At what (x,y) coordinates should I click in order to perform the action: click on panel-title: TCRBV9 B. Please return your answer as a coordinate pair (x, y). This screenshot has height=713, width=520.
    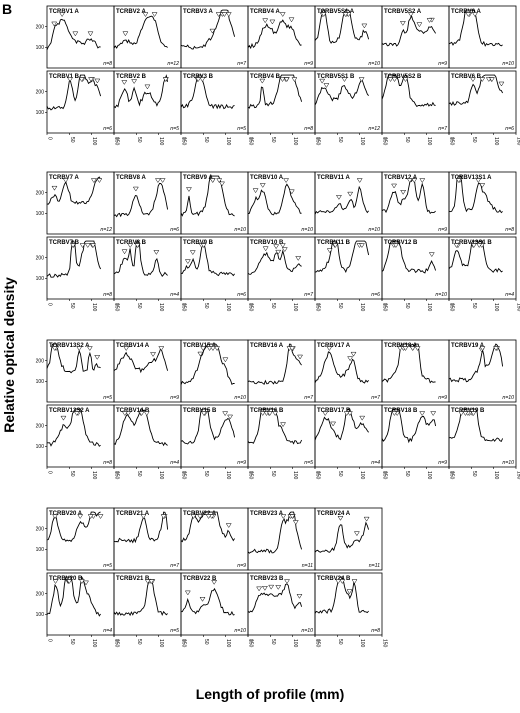
    Looking at the image, I should click on (198, 243).